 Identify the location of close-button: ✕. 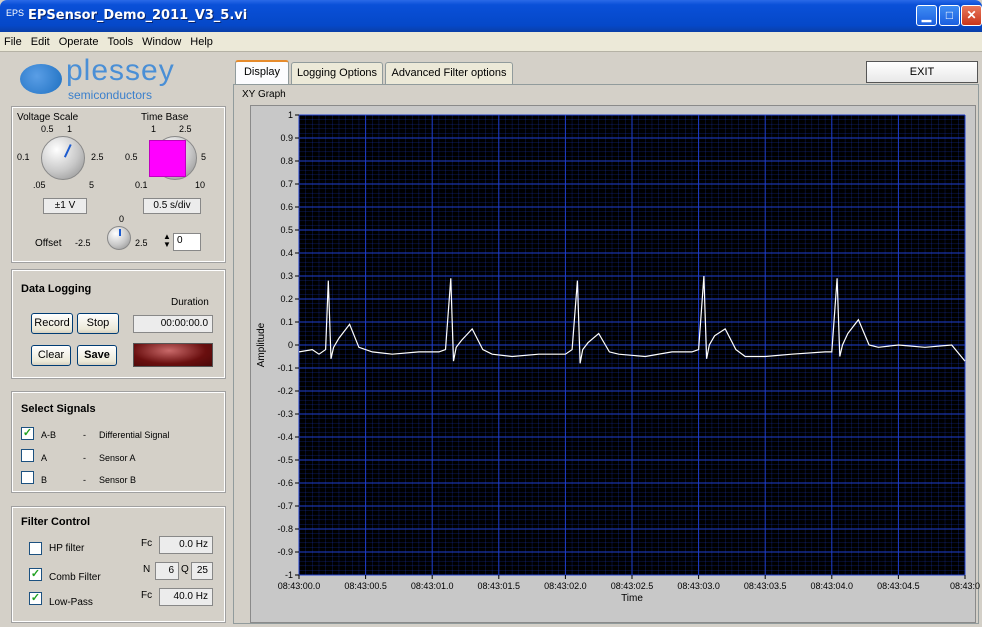
(971, 15).